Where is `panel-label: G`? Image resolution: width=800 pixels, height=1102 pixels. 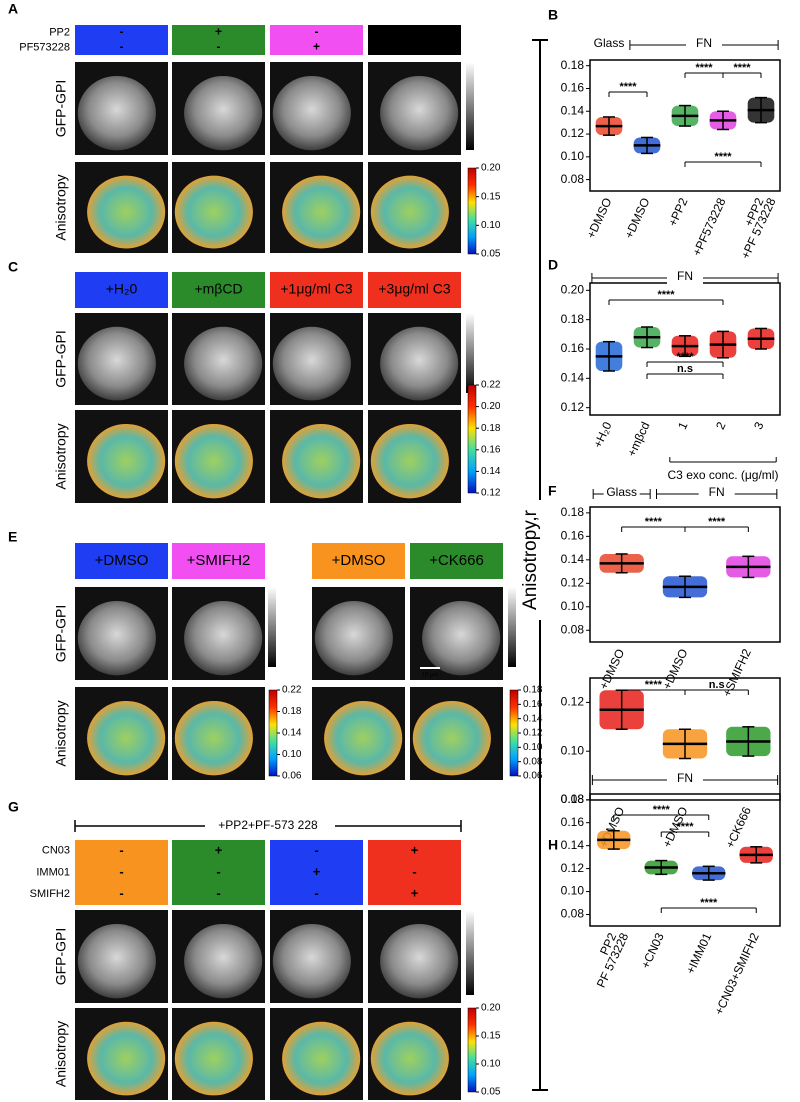
panel-label: G is located at coordinates (13, 807).